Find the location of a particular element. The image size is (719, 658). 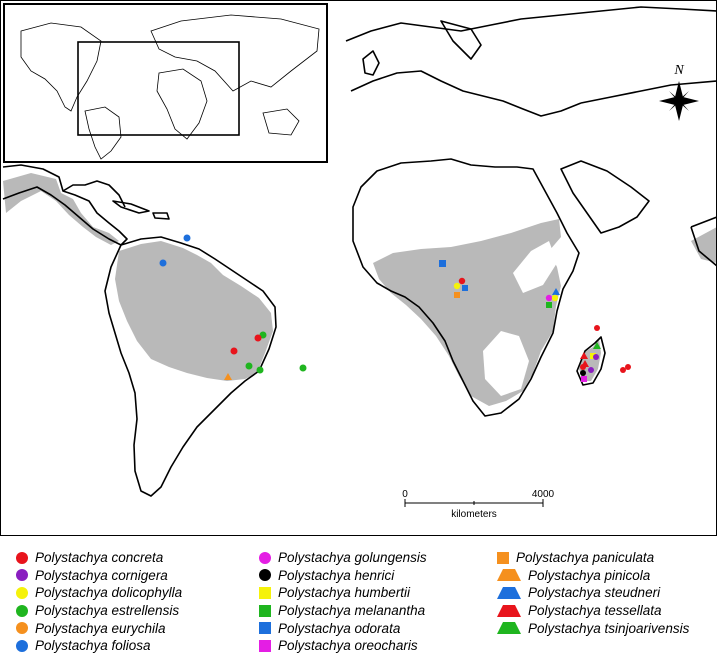

coast-india is located at coordinates (703, 241).